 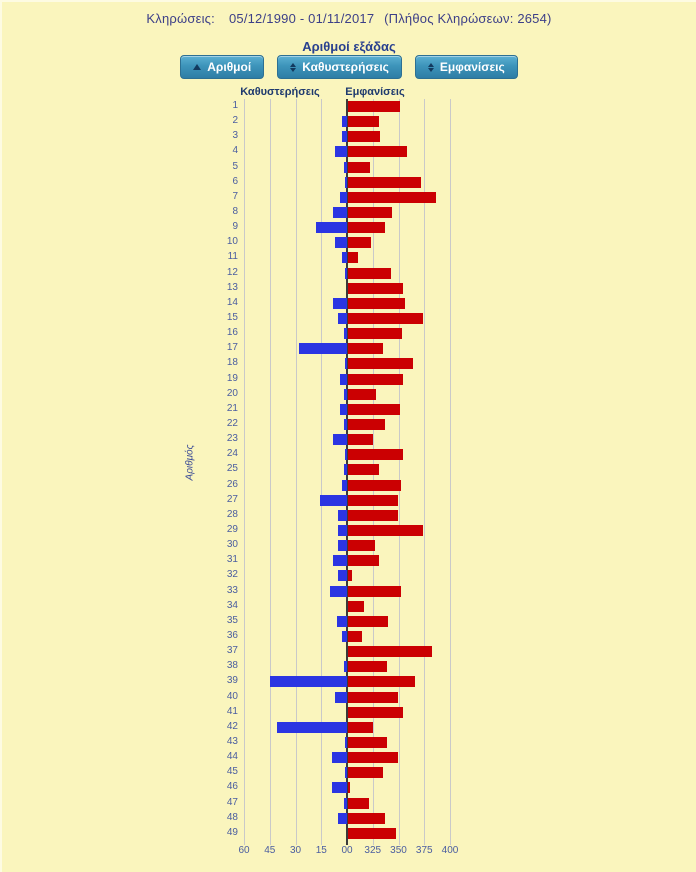 I want to click on row-number-label: 26, so click(x=232, y=484).